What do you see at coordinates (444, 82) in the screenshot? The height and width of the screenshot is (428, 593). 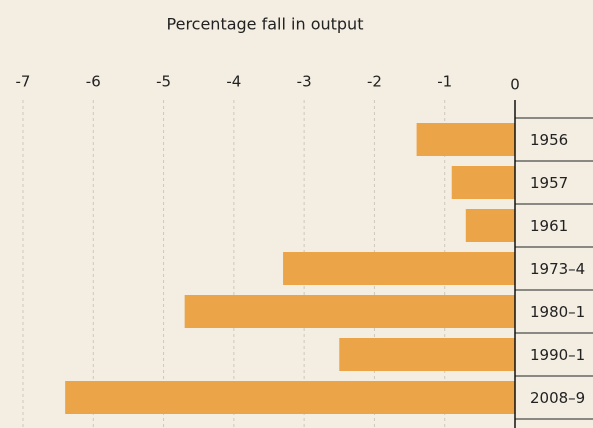 I see `x-tick-label: -1` at bounding box center [444, 82].